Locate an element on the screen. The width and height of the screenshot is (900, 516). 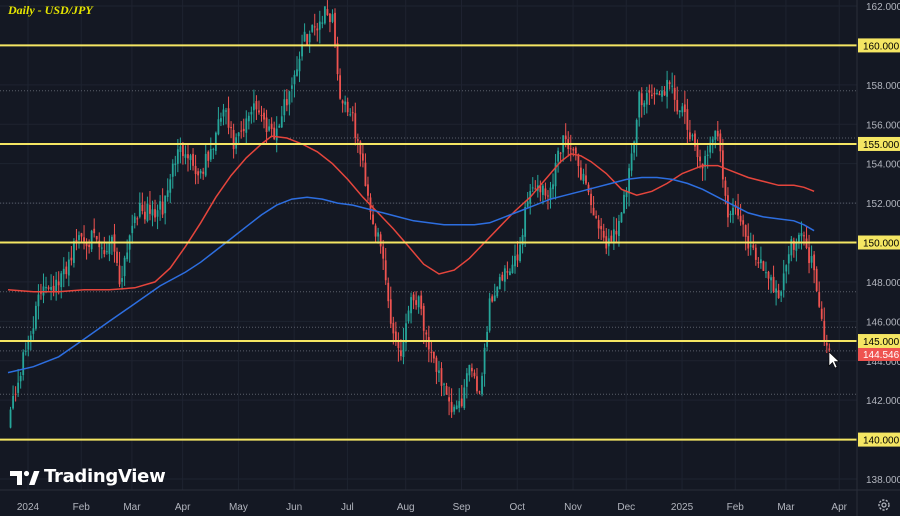
price-tick-label: 142.000 is located at coordinates (883, 401).